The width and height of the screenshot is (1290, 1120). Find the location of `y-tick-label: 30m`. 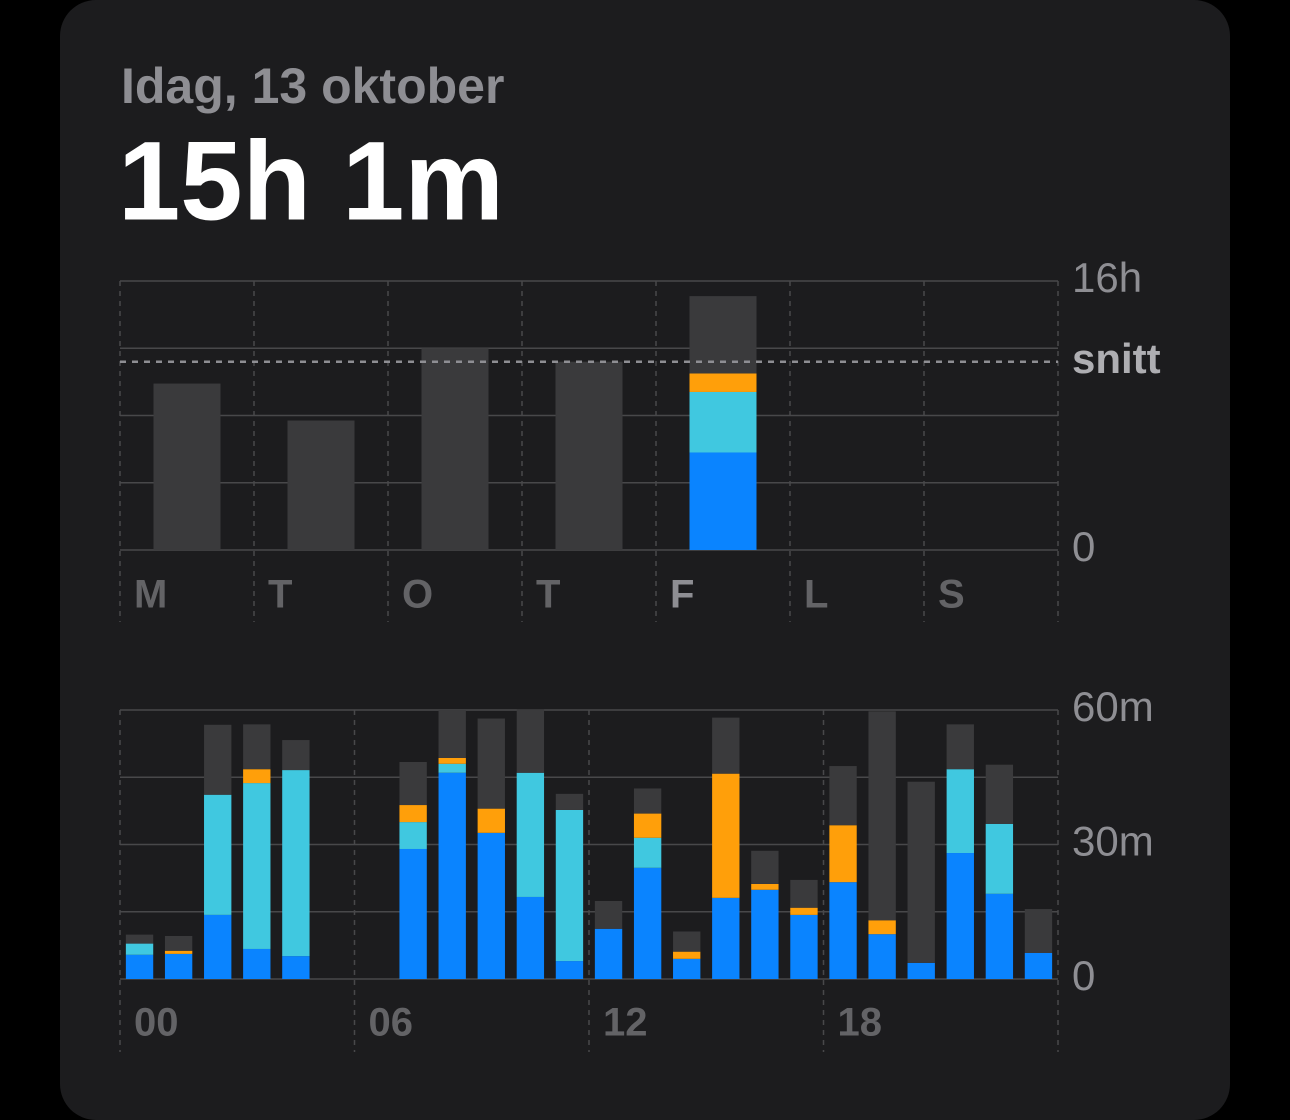

y-tick-label: 30m is located at coordinates (1113, 841).